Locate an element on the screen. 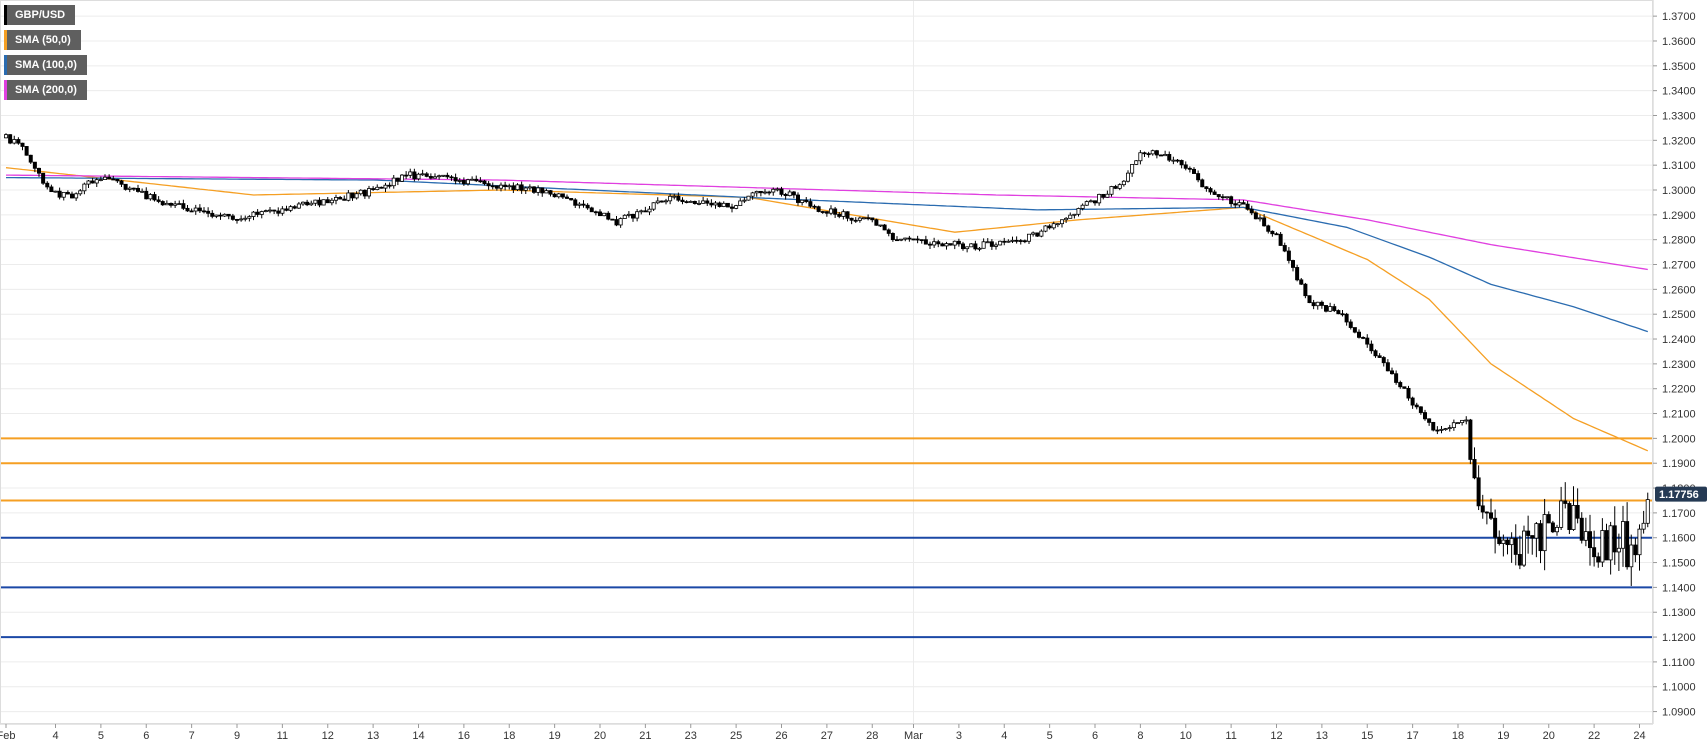 The image size is (1707, 749). x-tick-label: 14 is located at coordinates (418, 736).